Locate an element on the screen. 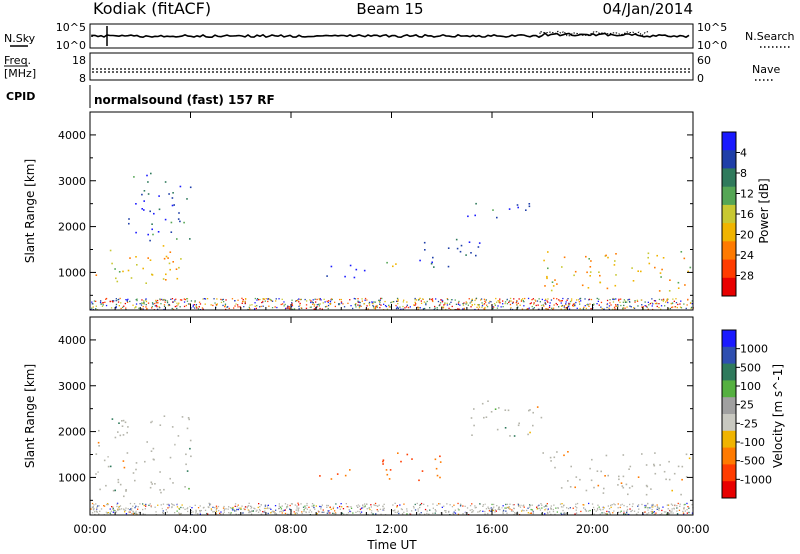 The width and height of the screenshot is (800, 554). beam-title: Beam 15 is located at coordinates (389, 9).